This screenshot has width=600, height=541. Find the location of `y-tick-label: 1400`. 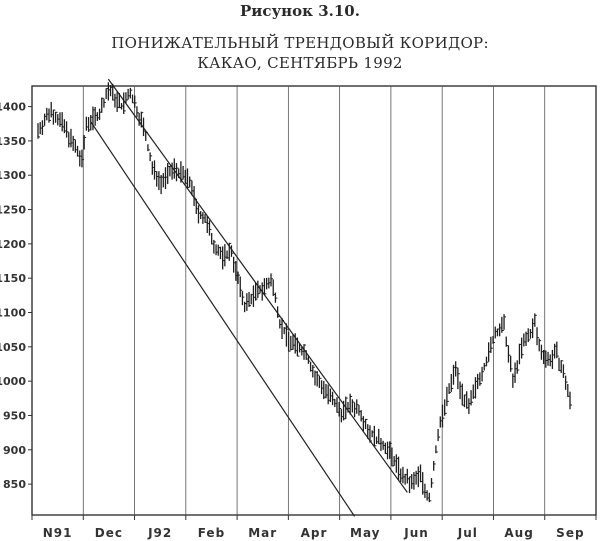

y-tick-label: 1400 is located at coordinates (13, 107).